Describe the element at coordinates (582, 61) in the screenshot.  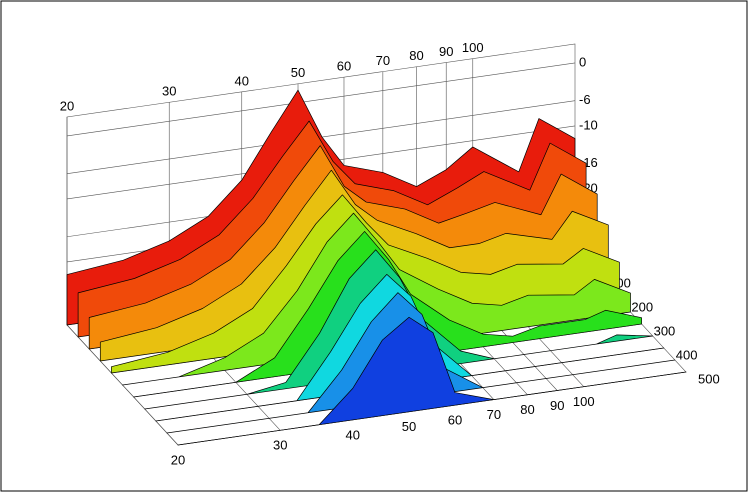
I see `y-tick-label: 0` at that location.